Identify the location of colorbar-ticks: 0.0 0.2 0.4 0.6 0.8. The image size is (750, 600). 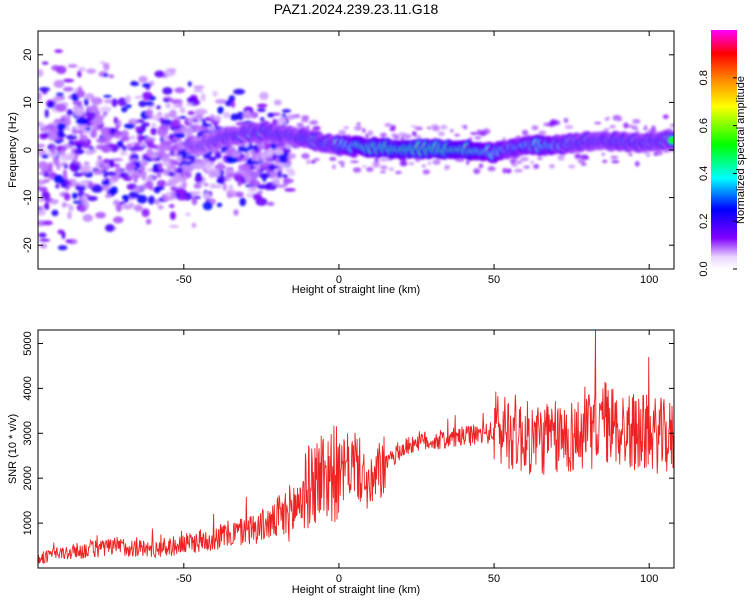
(717, 173).